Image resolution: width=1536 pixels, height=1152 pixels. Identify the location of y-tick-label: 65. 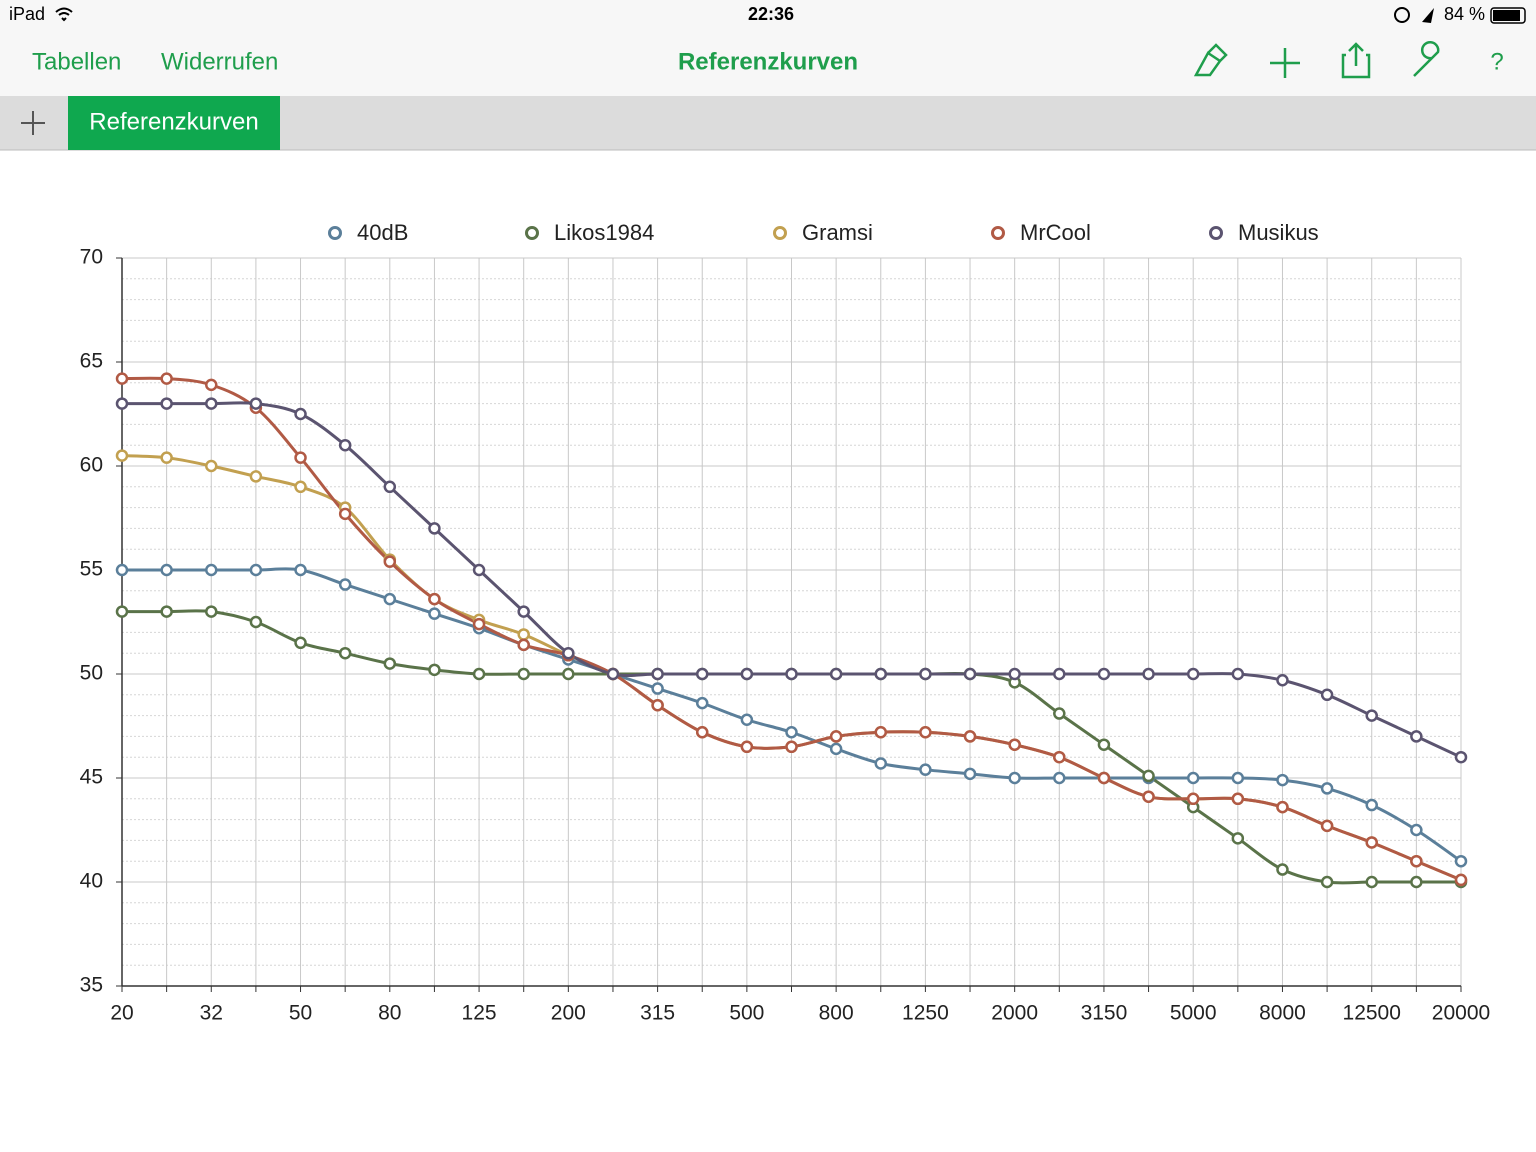
(91, 361).